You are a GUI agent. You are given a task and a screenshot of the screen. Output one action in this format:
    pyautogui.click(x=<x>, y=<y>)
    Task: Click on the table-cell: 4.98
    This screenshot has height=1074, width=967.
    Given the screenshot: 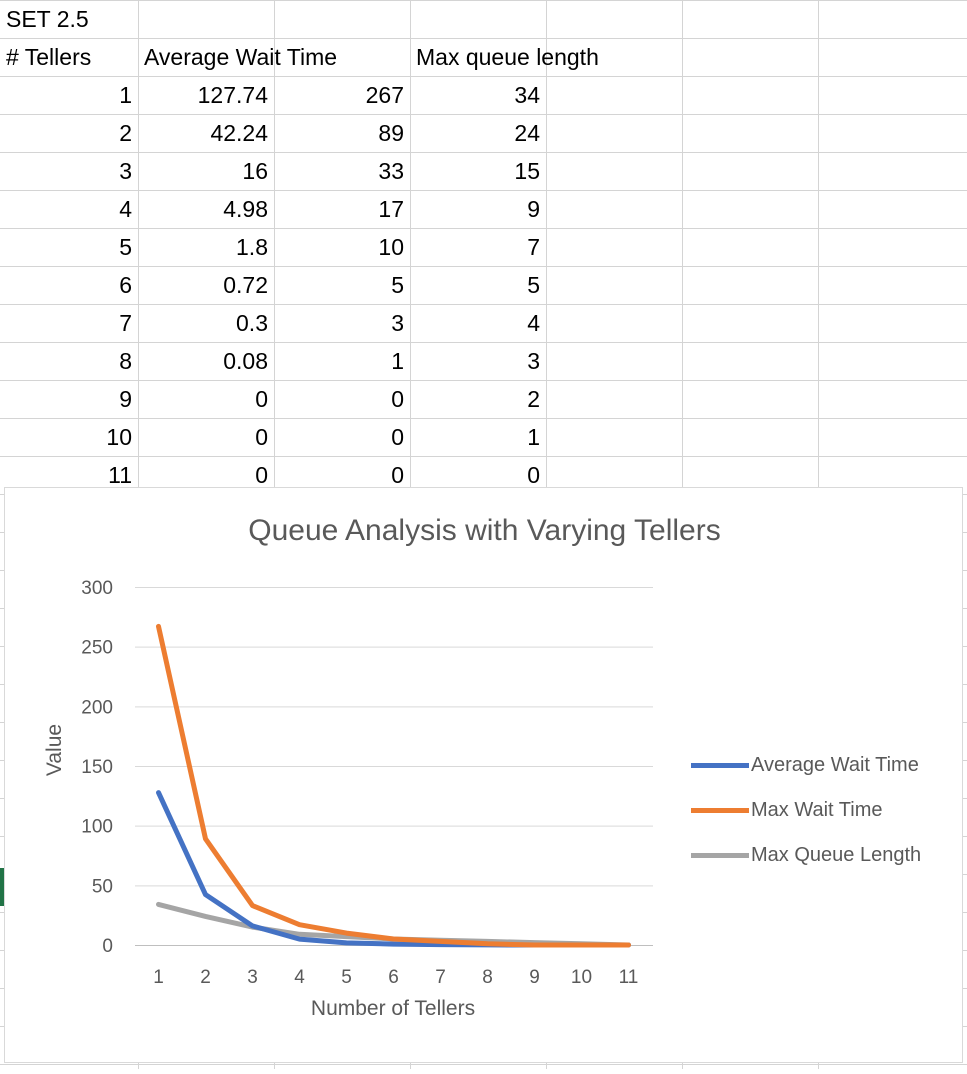 What is the action you would take?
    pyautogui.click(x=245, y=209)
    